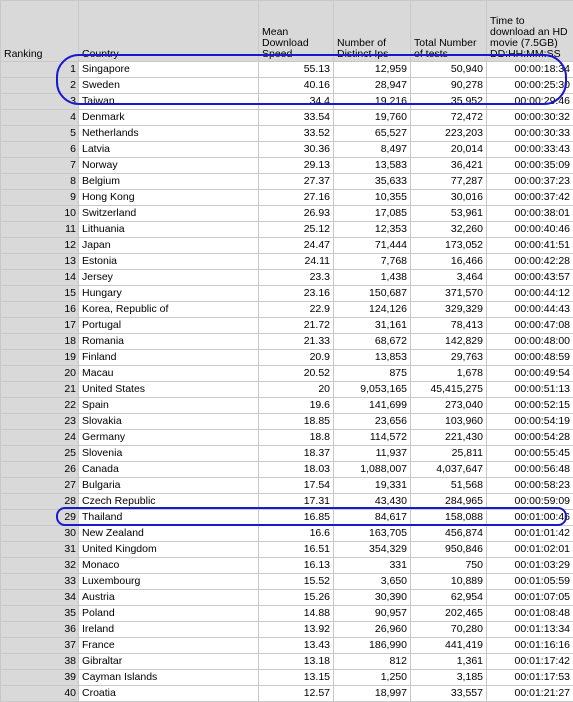 This screenshot has height=702, width=573. Describe the element at coordinates (169, 358) in the screenshot. I see `cell-country: Finland` at that location.